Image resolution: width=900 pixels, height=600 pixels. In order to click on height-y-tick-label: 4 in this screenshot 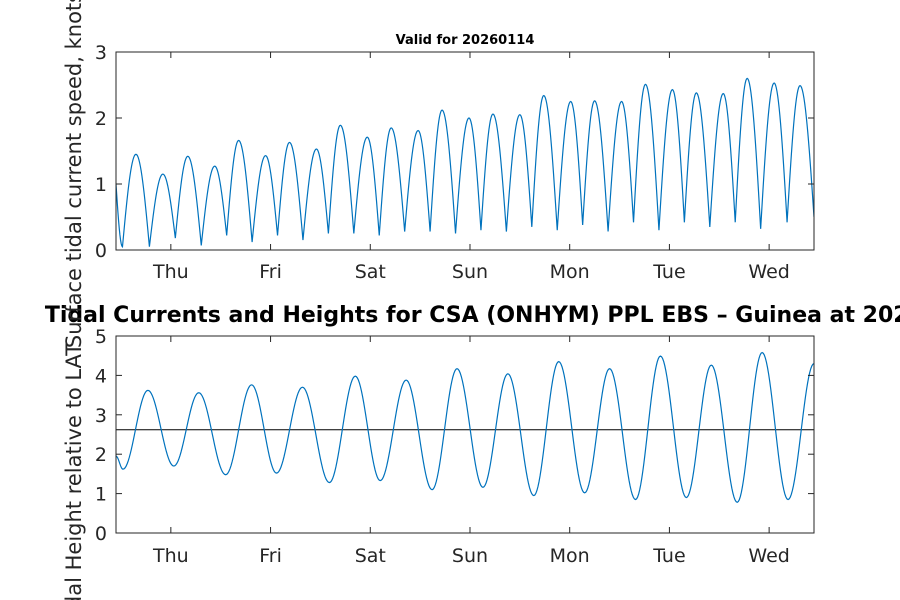, I will do `click(101, 376)`.